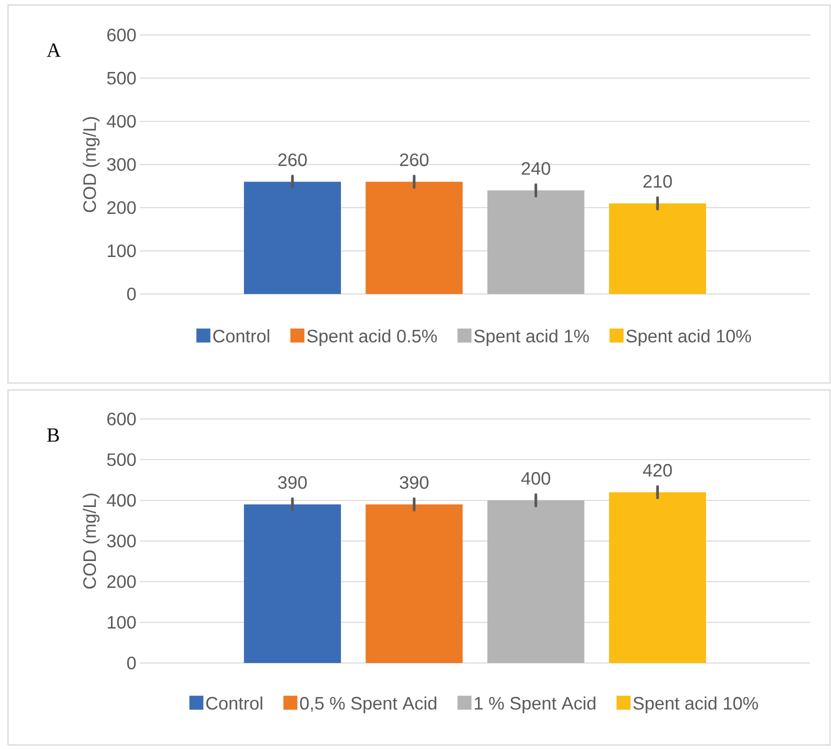  Describe the element at coordinates (657, 181) in the screenshot. I see `data-label: 210` at that location.